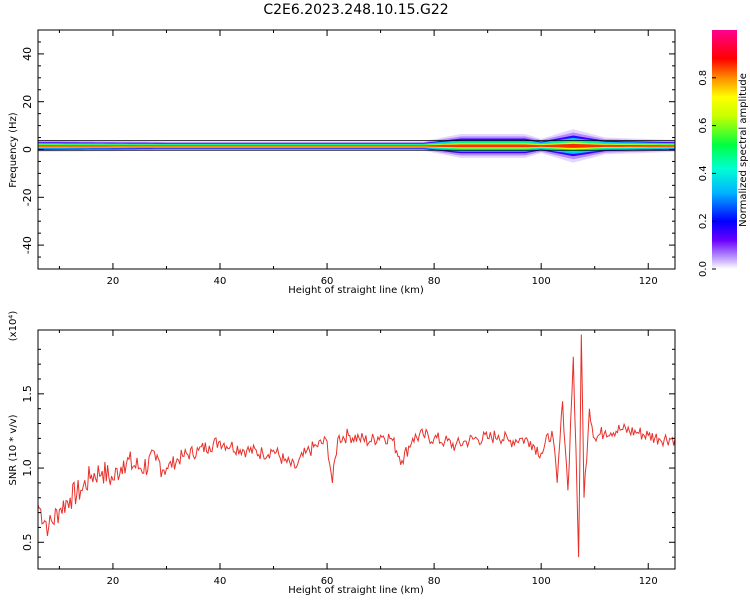 The width and height of the screenshot is (750, 600). Describe the element at coordinates (27, 543) in the screenshot. I see `snr-y-tick-label: 0.5` at that location.